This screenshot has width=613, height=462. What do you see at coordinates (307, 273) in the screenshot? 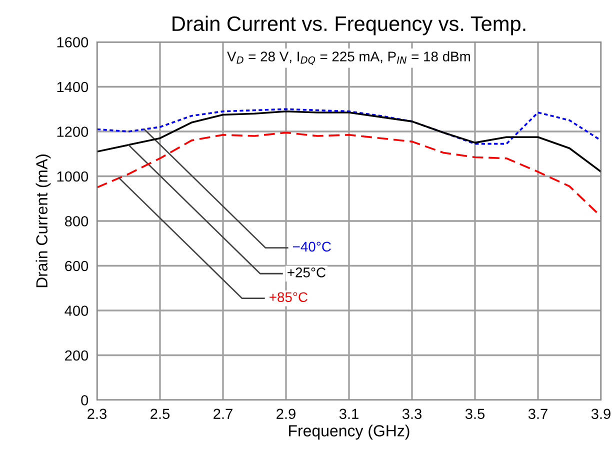
I see `text: +25°C` at bounding box center [307, 273].